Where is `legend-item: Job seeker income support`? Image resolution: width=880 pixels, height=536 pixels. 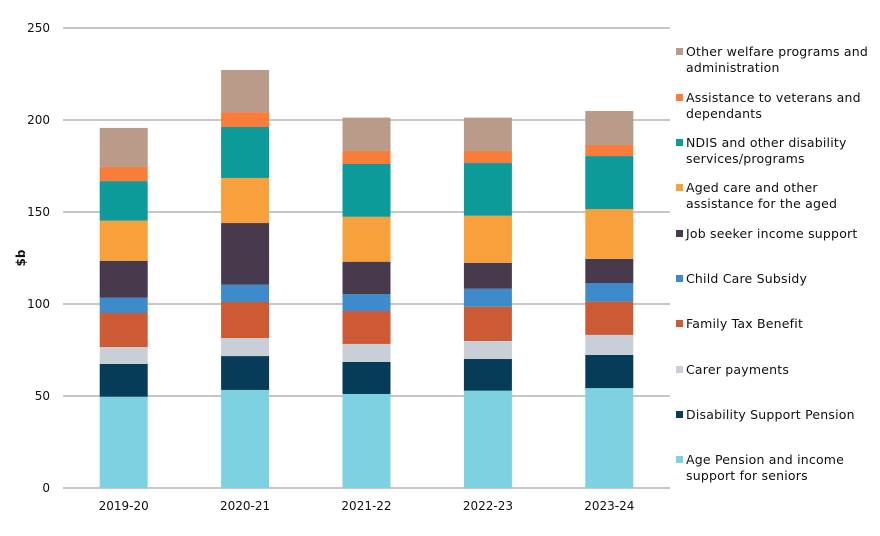
legend-item: Job seeker income support is located at coordinates (778, 234).